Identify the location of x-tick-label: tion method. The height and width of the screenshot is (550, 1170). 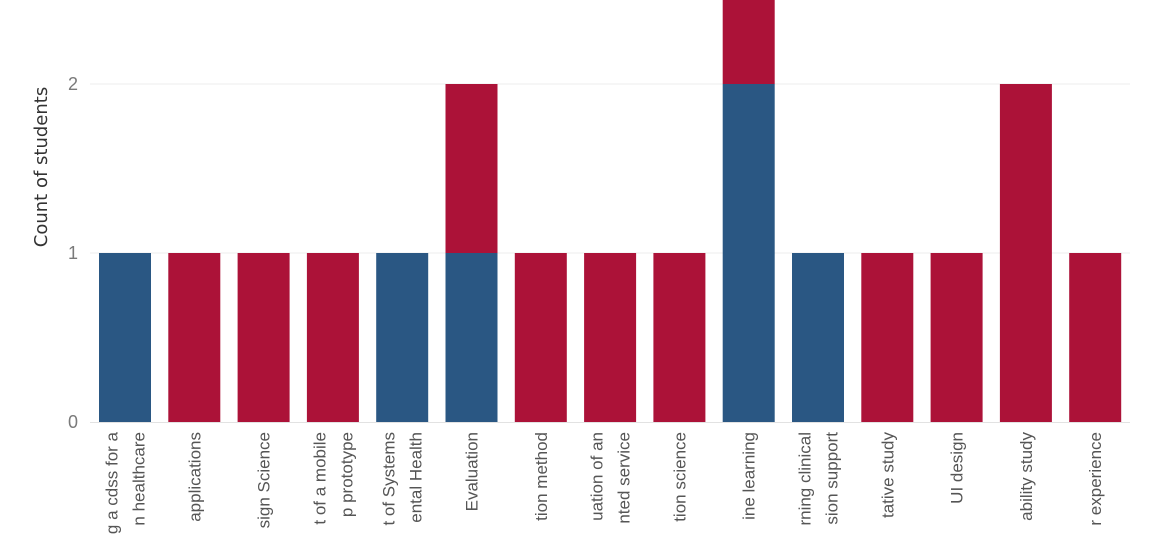
(541, 476).